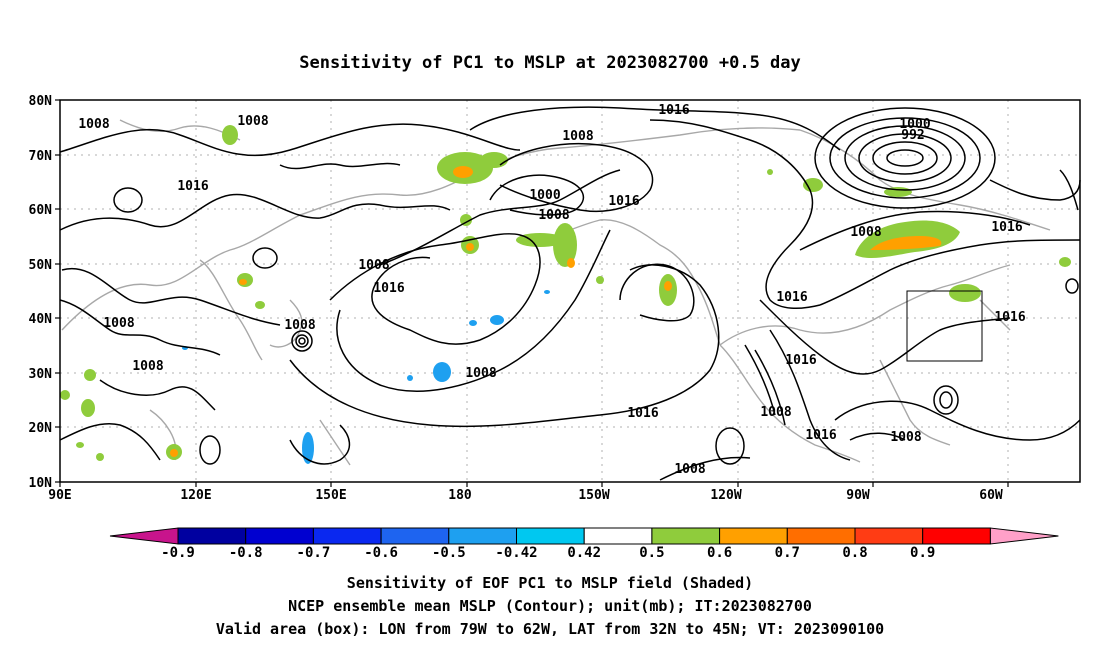 Image resolution: width=1100 pixels, height=650 pixels. I want to click on lat-tick-label: 10N, so click(41, 483).